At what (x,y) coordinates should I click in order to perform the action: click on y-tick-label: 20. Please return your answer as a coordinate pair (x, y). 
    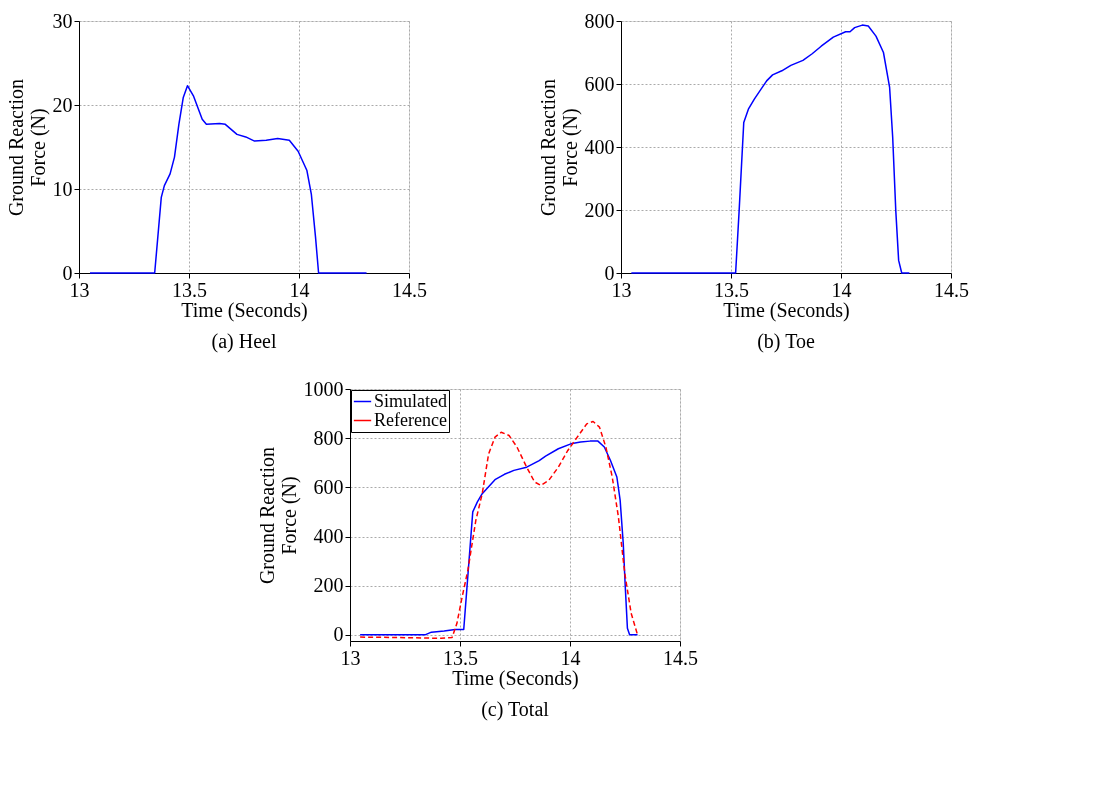
    Looking at the image, I should click on (62, 104).